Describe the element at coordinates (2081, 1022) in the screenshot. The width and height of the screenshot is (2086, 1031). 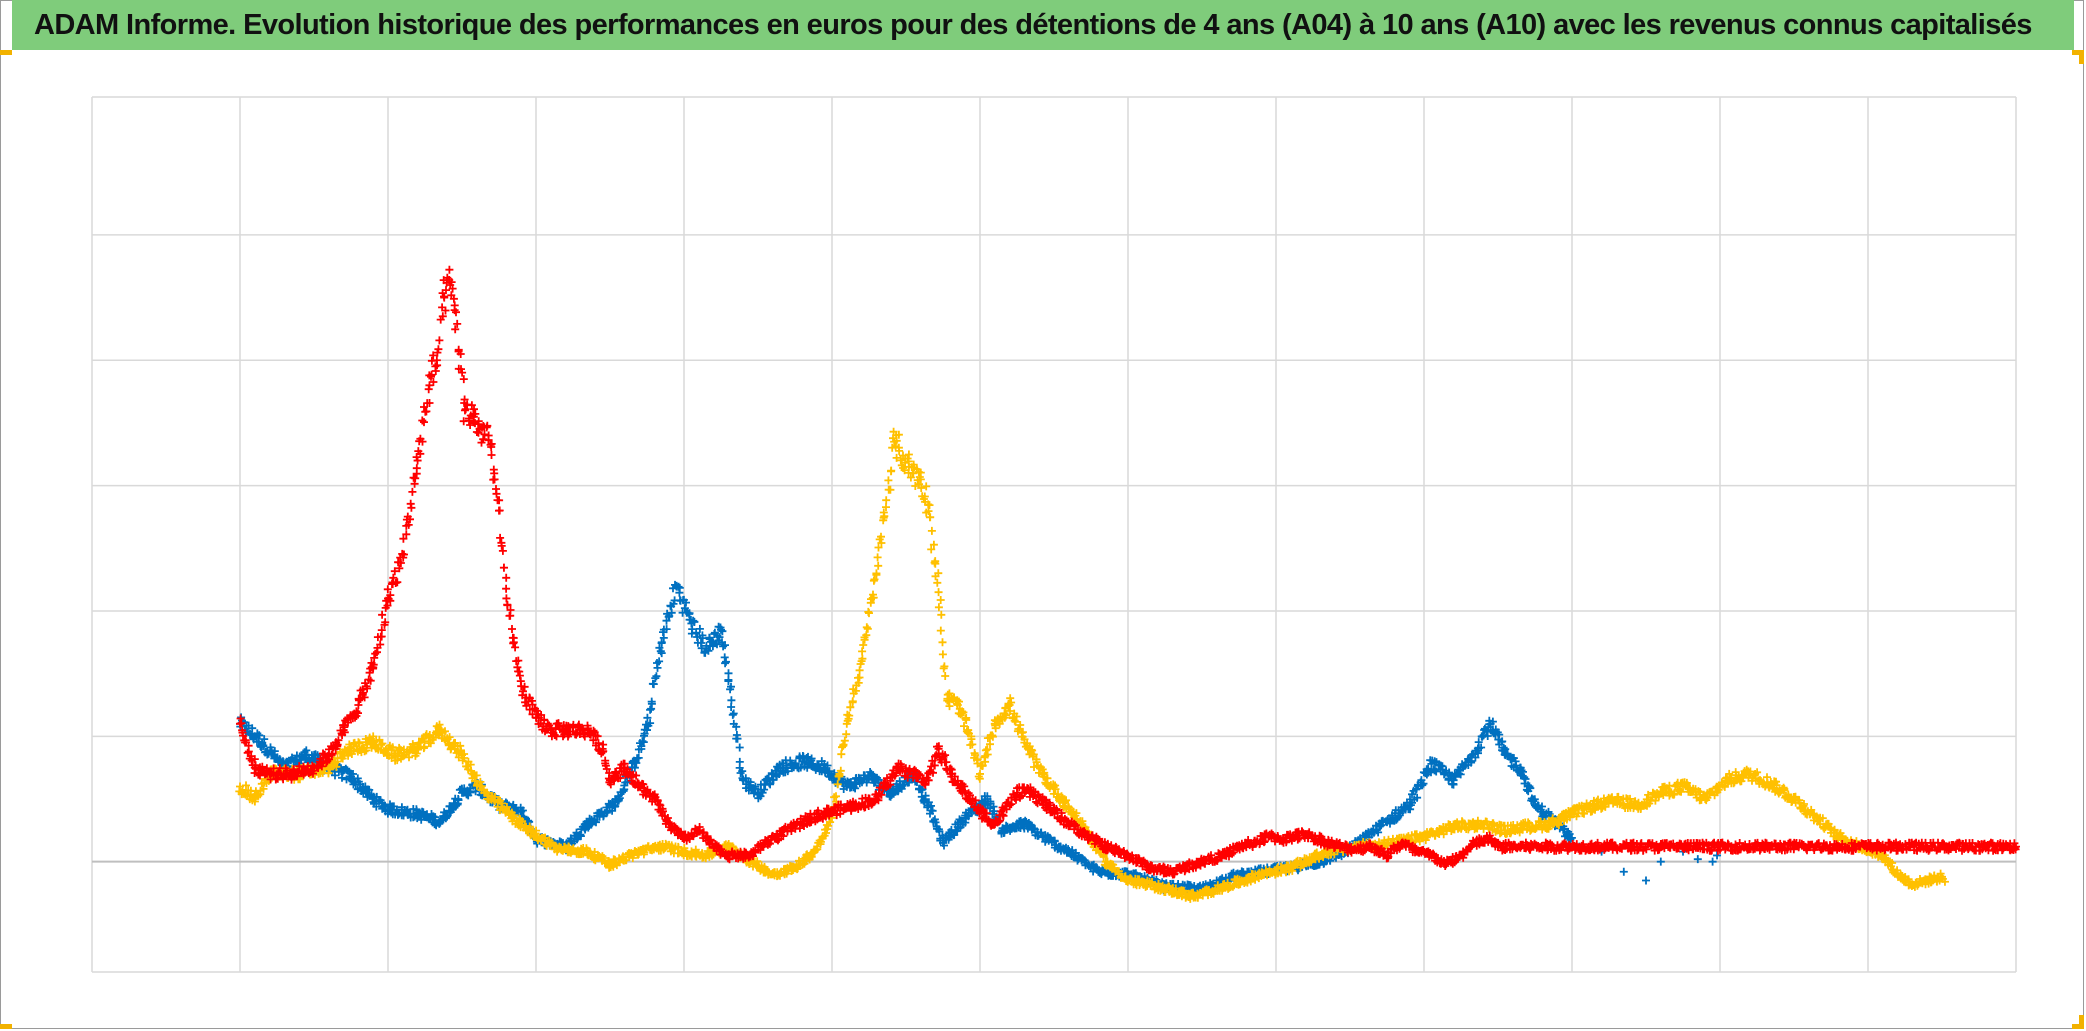
I see `corner-mark-bottom-right-vertical` at that location.